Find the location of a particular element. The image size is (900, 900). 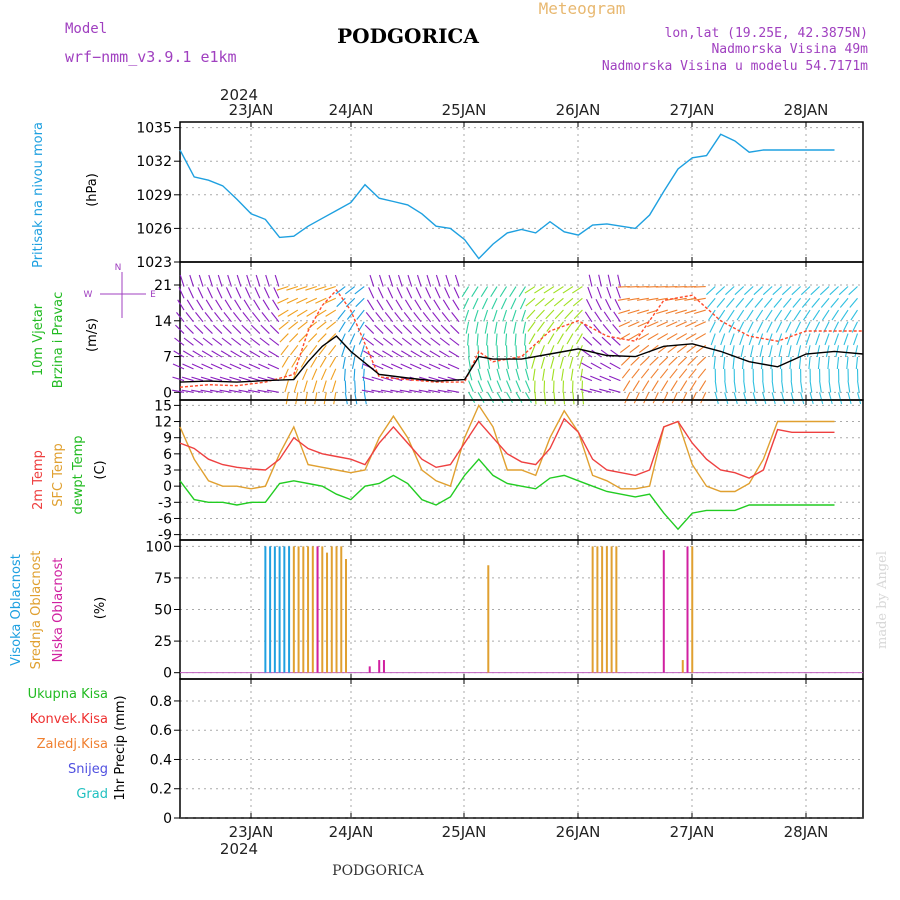

y-tick-label: 1023 is located at coordinates (154, 263).